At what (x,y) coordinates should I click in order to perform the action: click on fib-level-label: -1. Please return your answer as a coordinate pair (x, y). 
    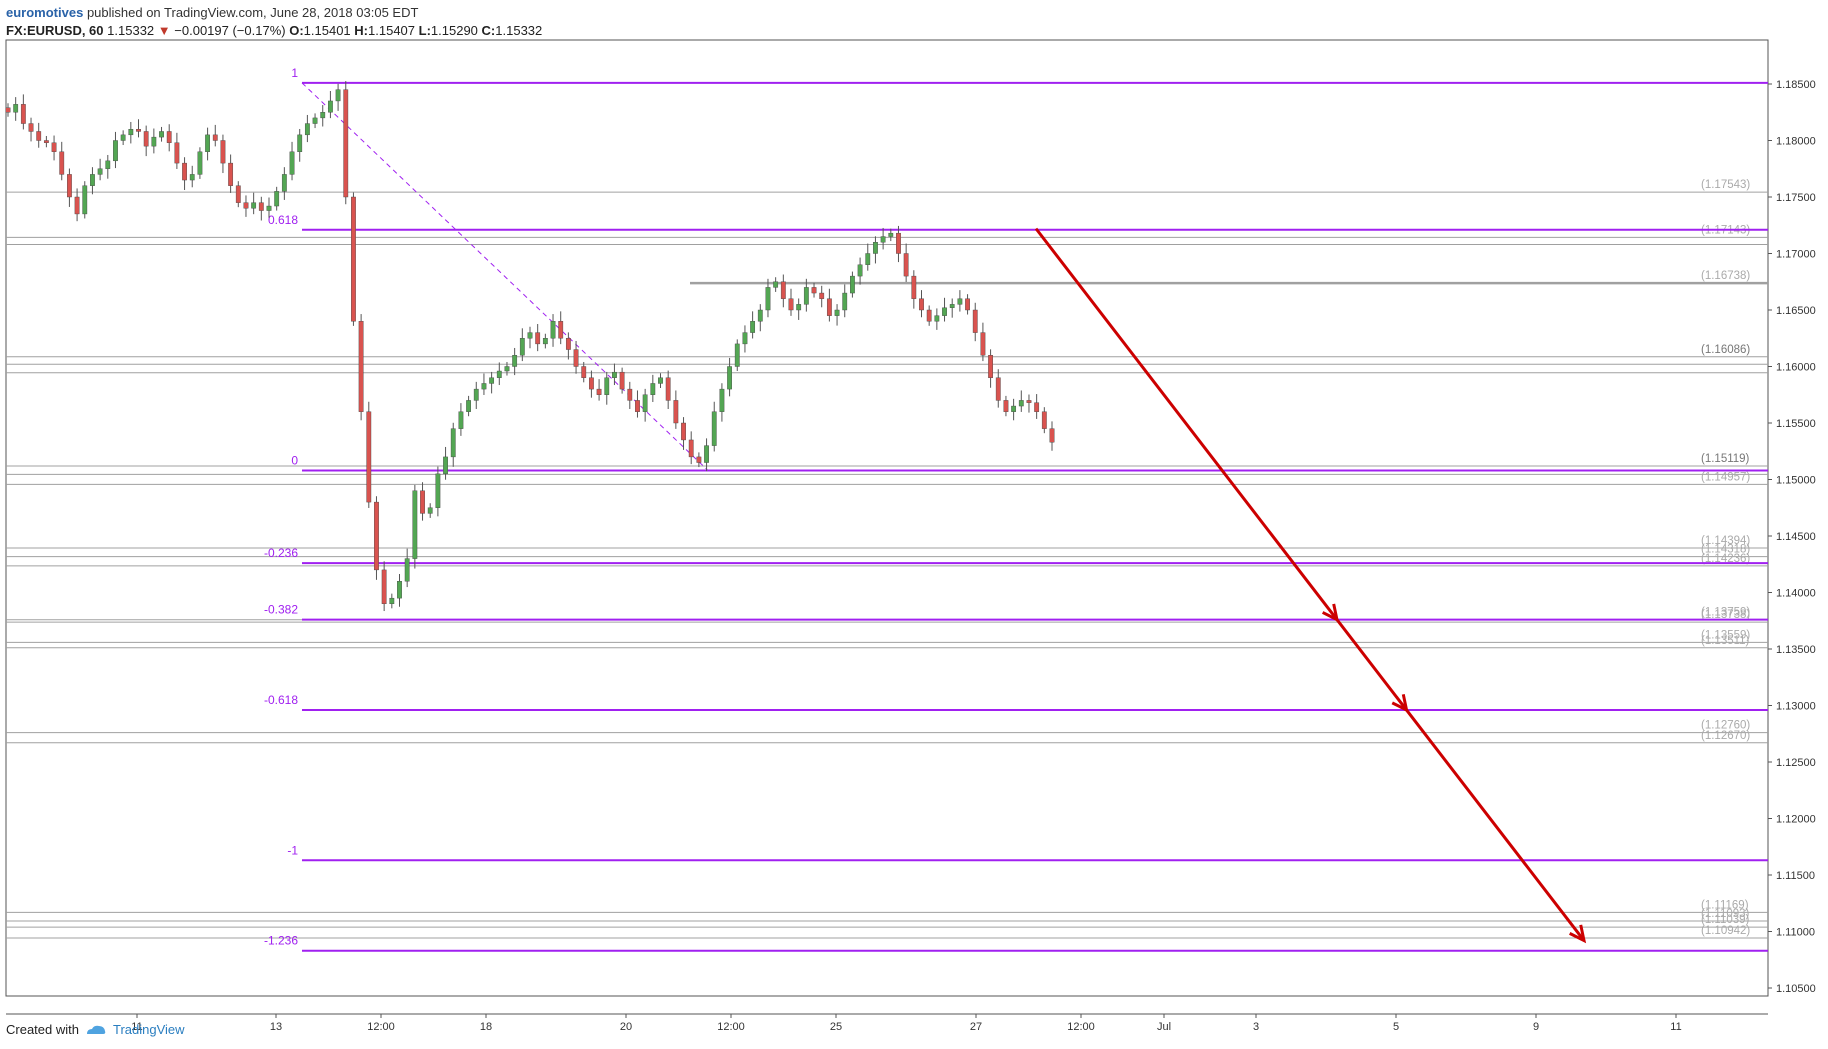
    Looking at the image, I should click on (292, 850).